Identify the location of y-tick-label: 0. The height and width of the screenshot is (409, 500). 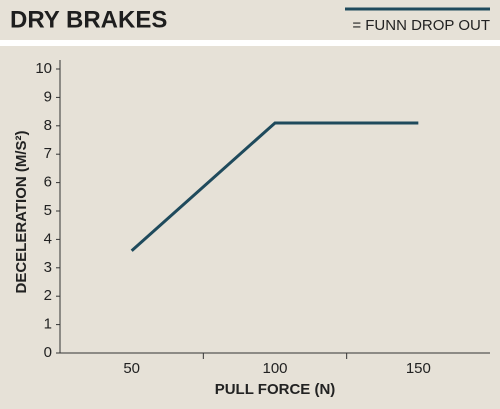
(48, 352).